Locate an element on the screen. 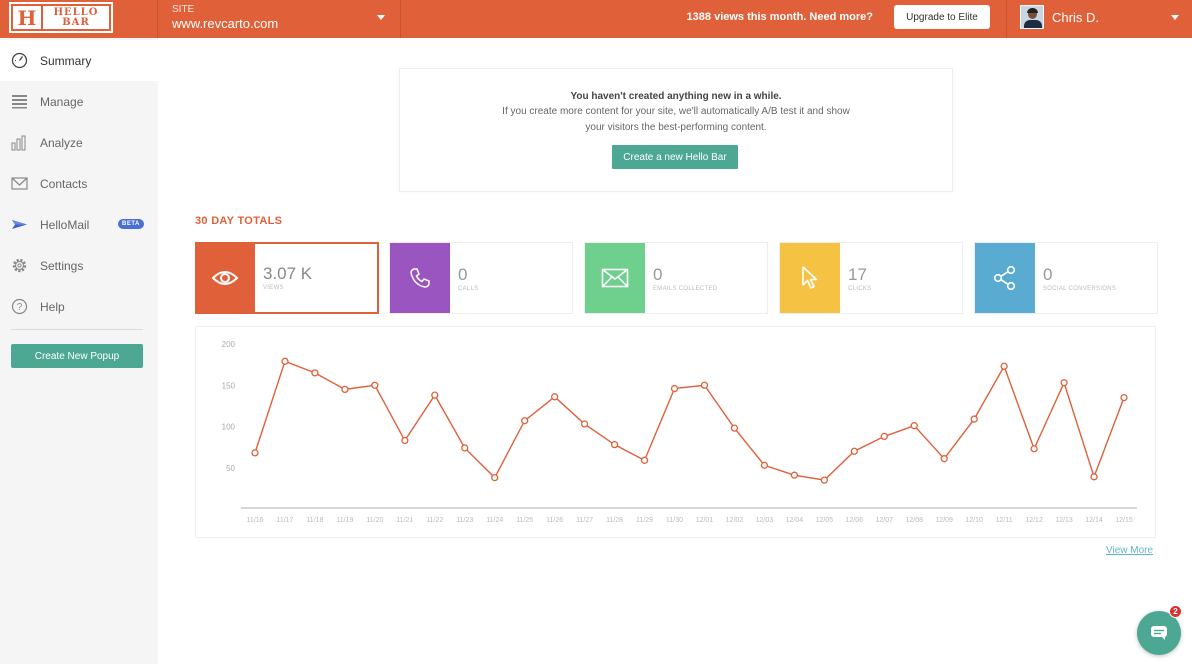  stat-label: CLICKS is located at coordinates (860, 289).